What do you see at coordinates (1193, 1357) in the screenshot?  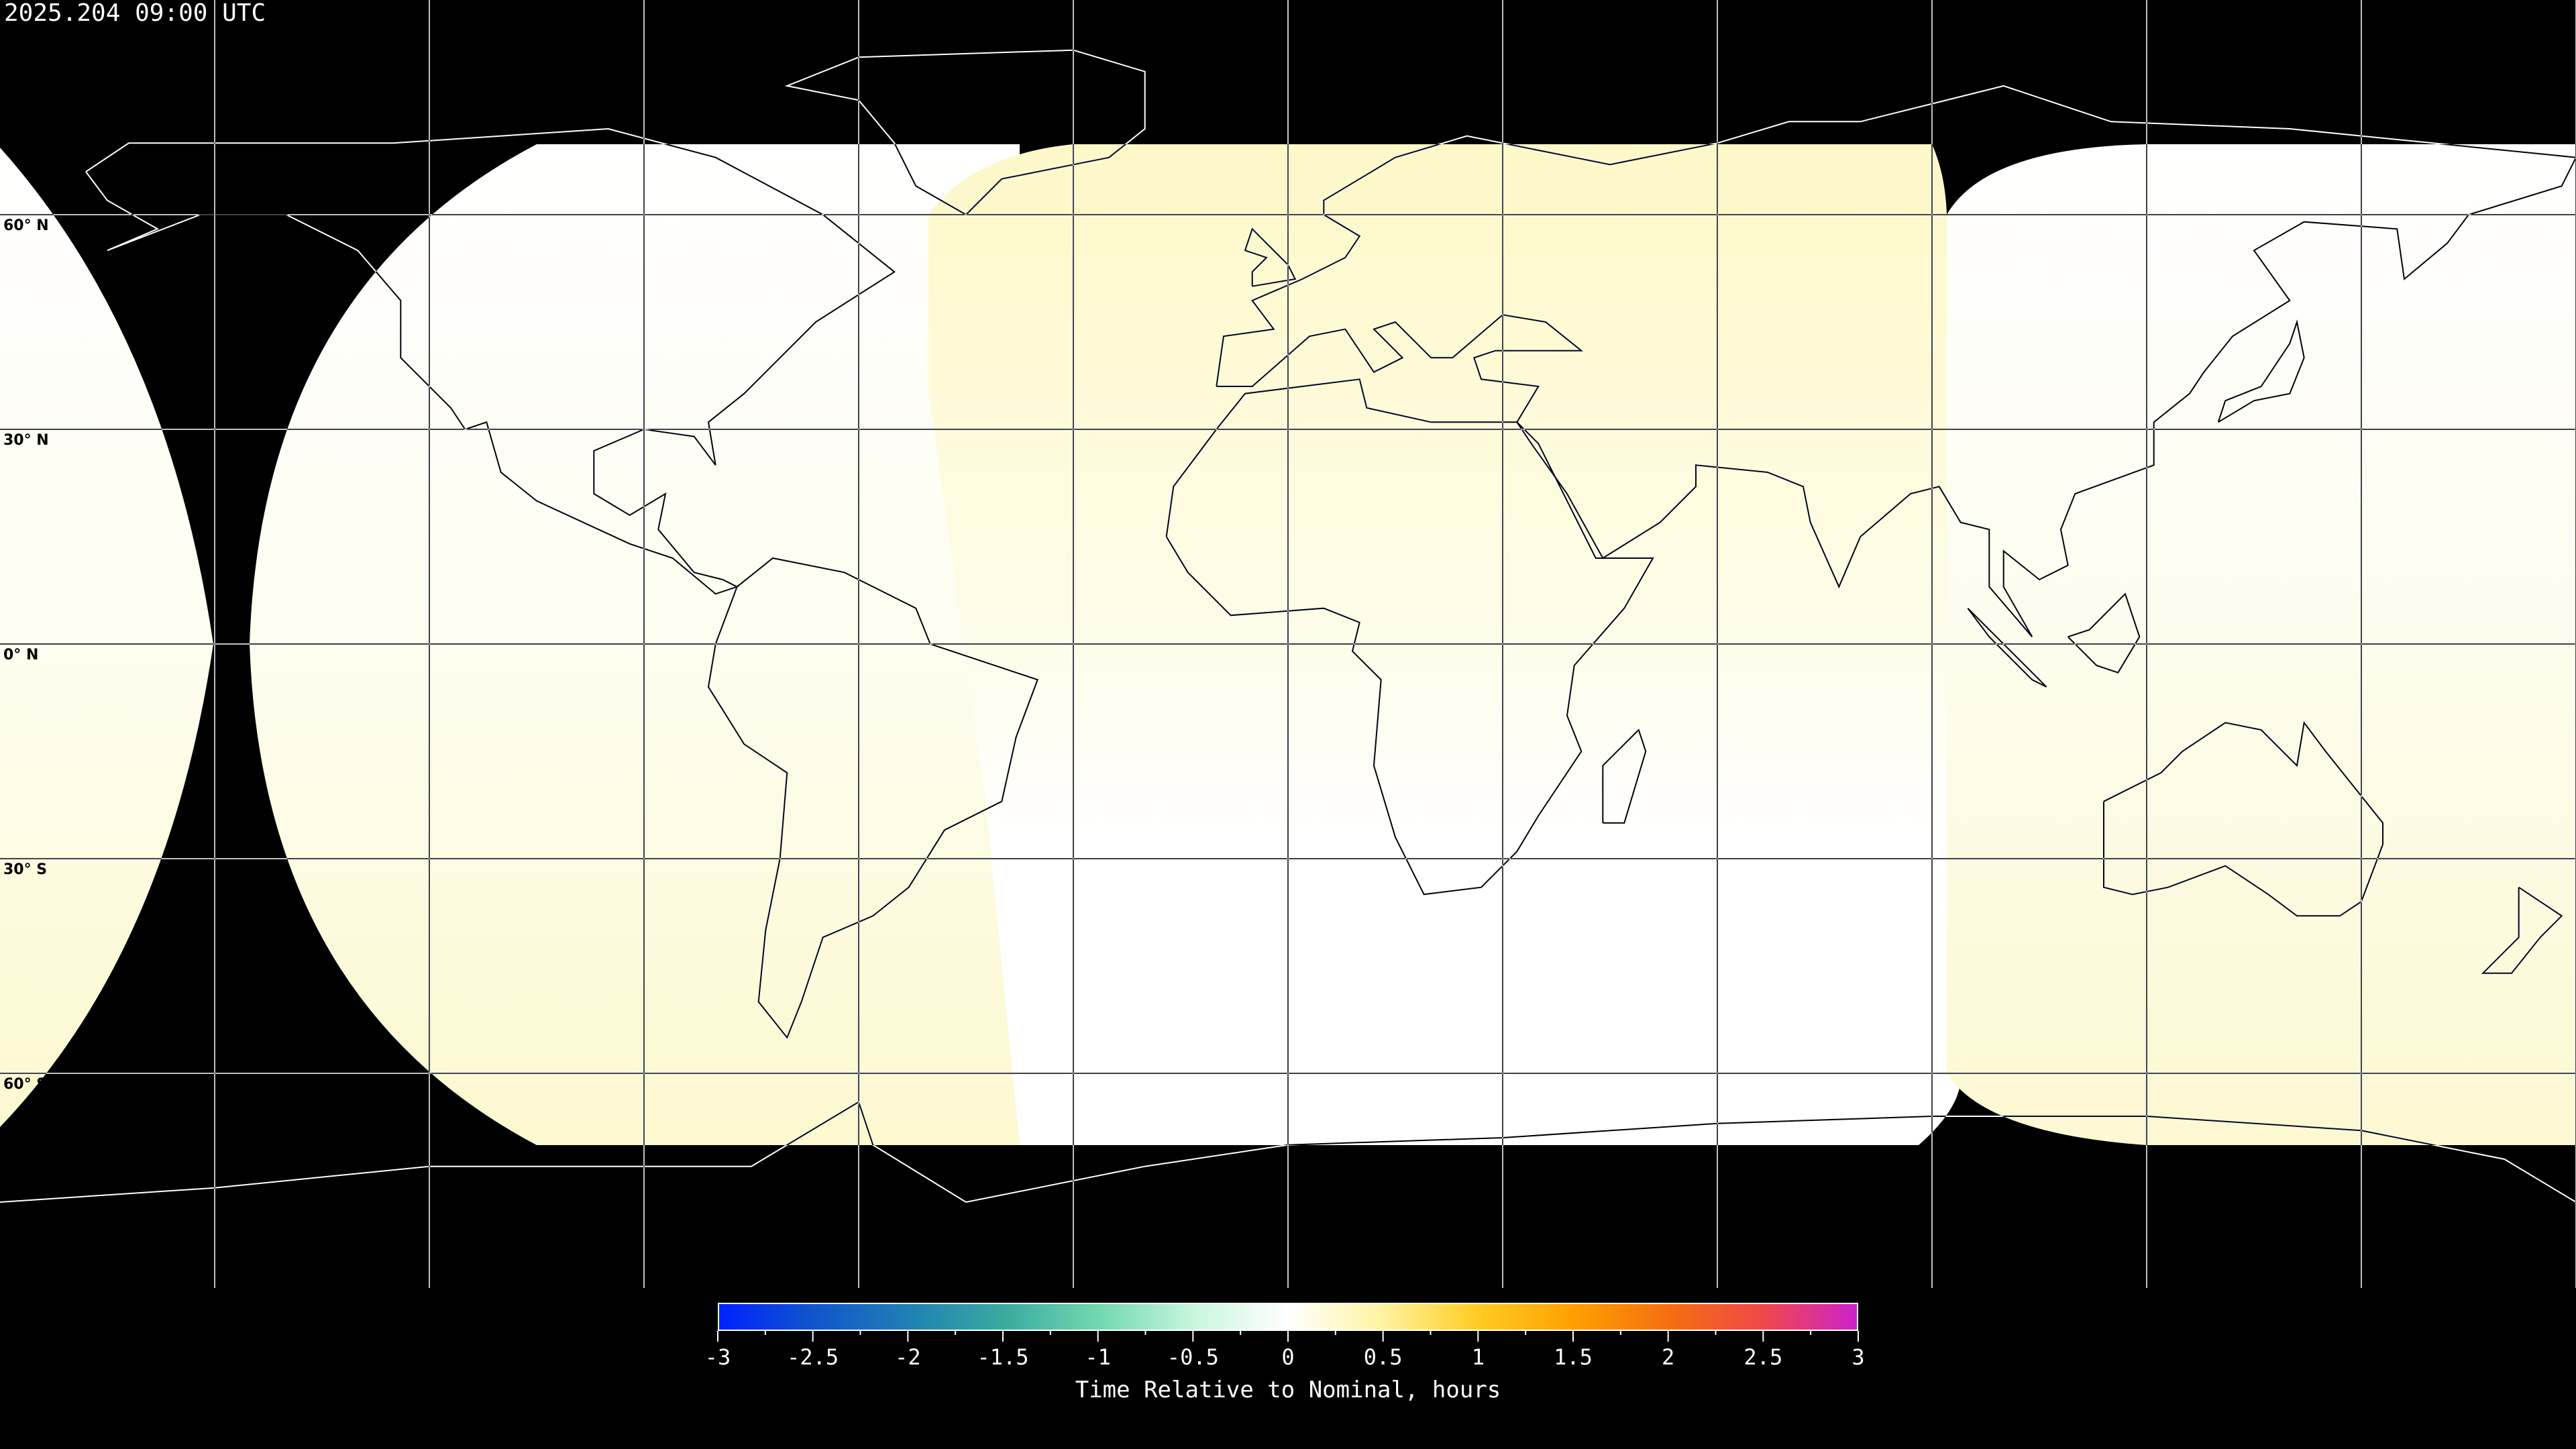 I see `colorbar-tick-label: -0.5` at bounding box center [1193, 1357].